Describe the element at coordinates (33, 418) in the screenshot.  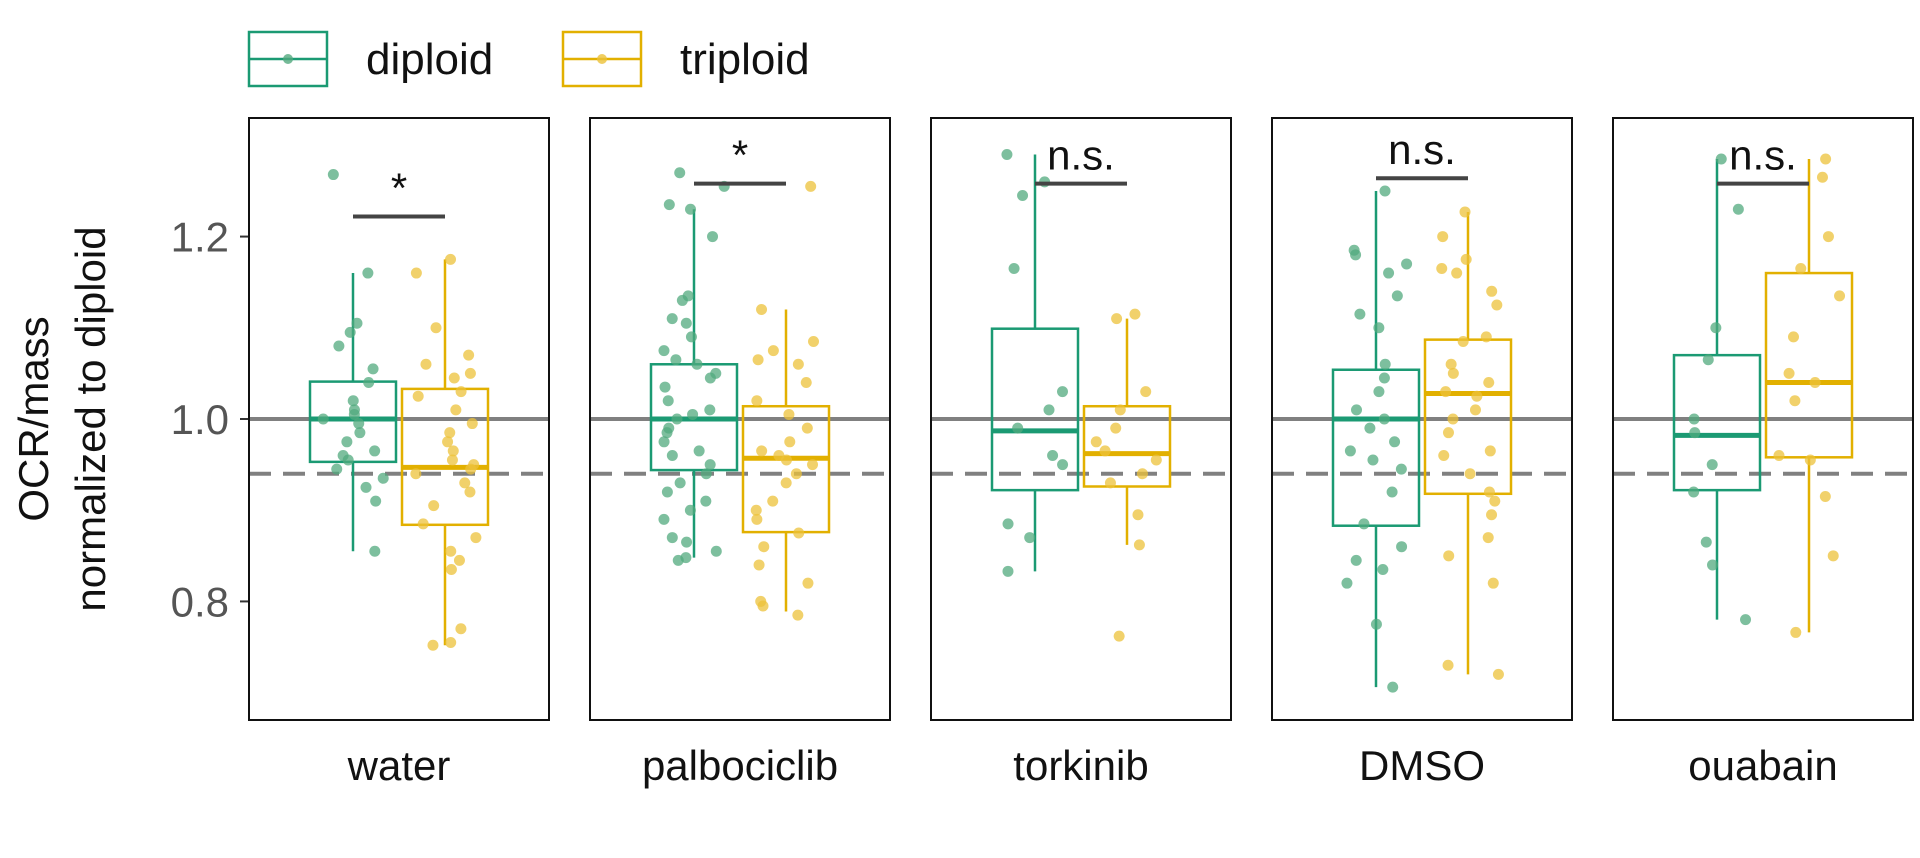
I see `y-axis-title-line: OCR/mass` at that location.